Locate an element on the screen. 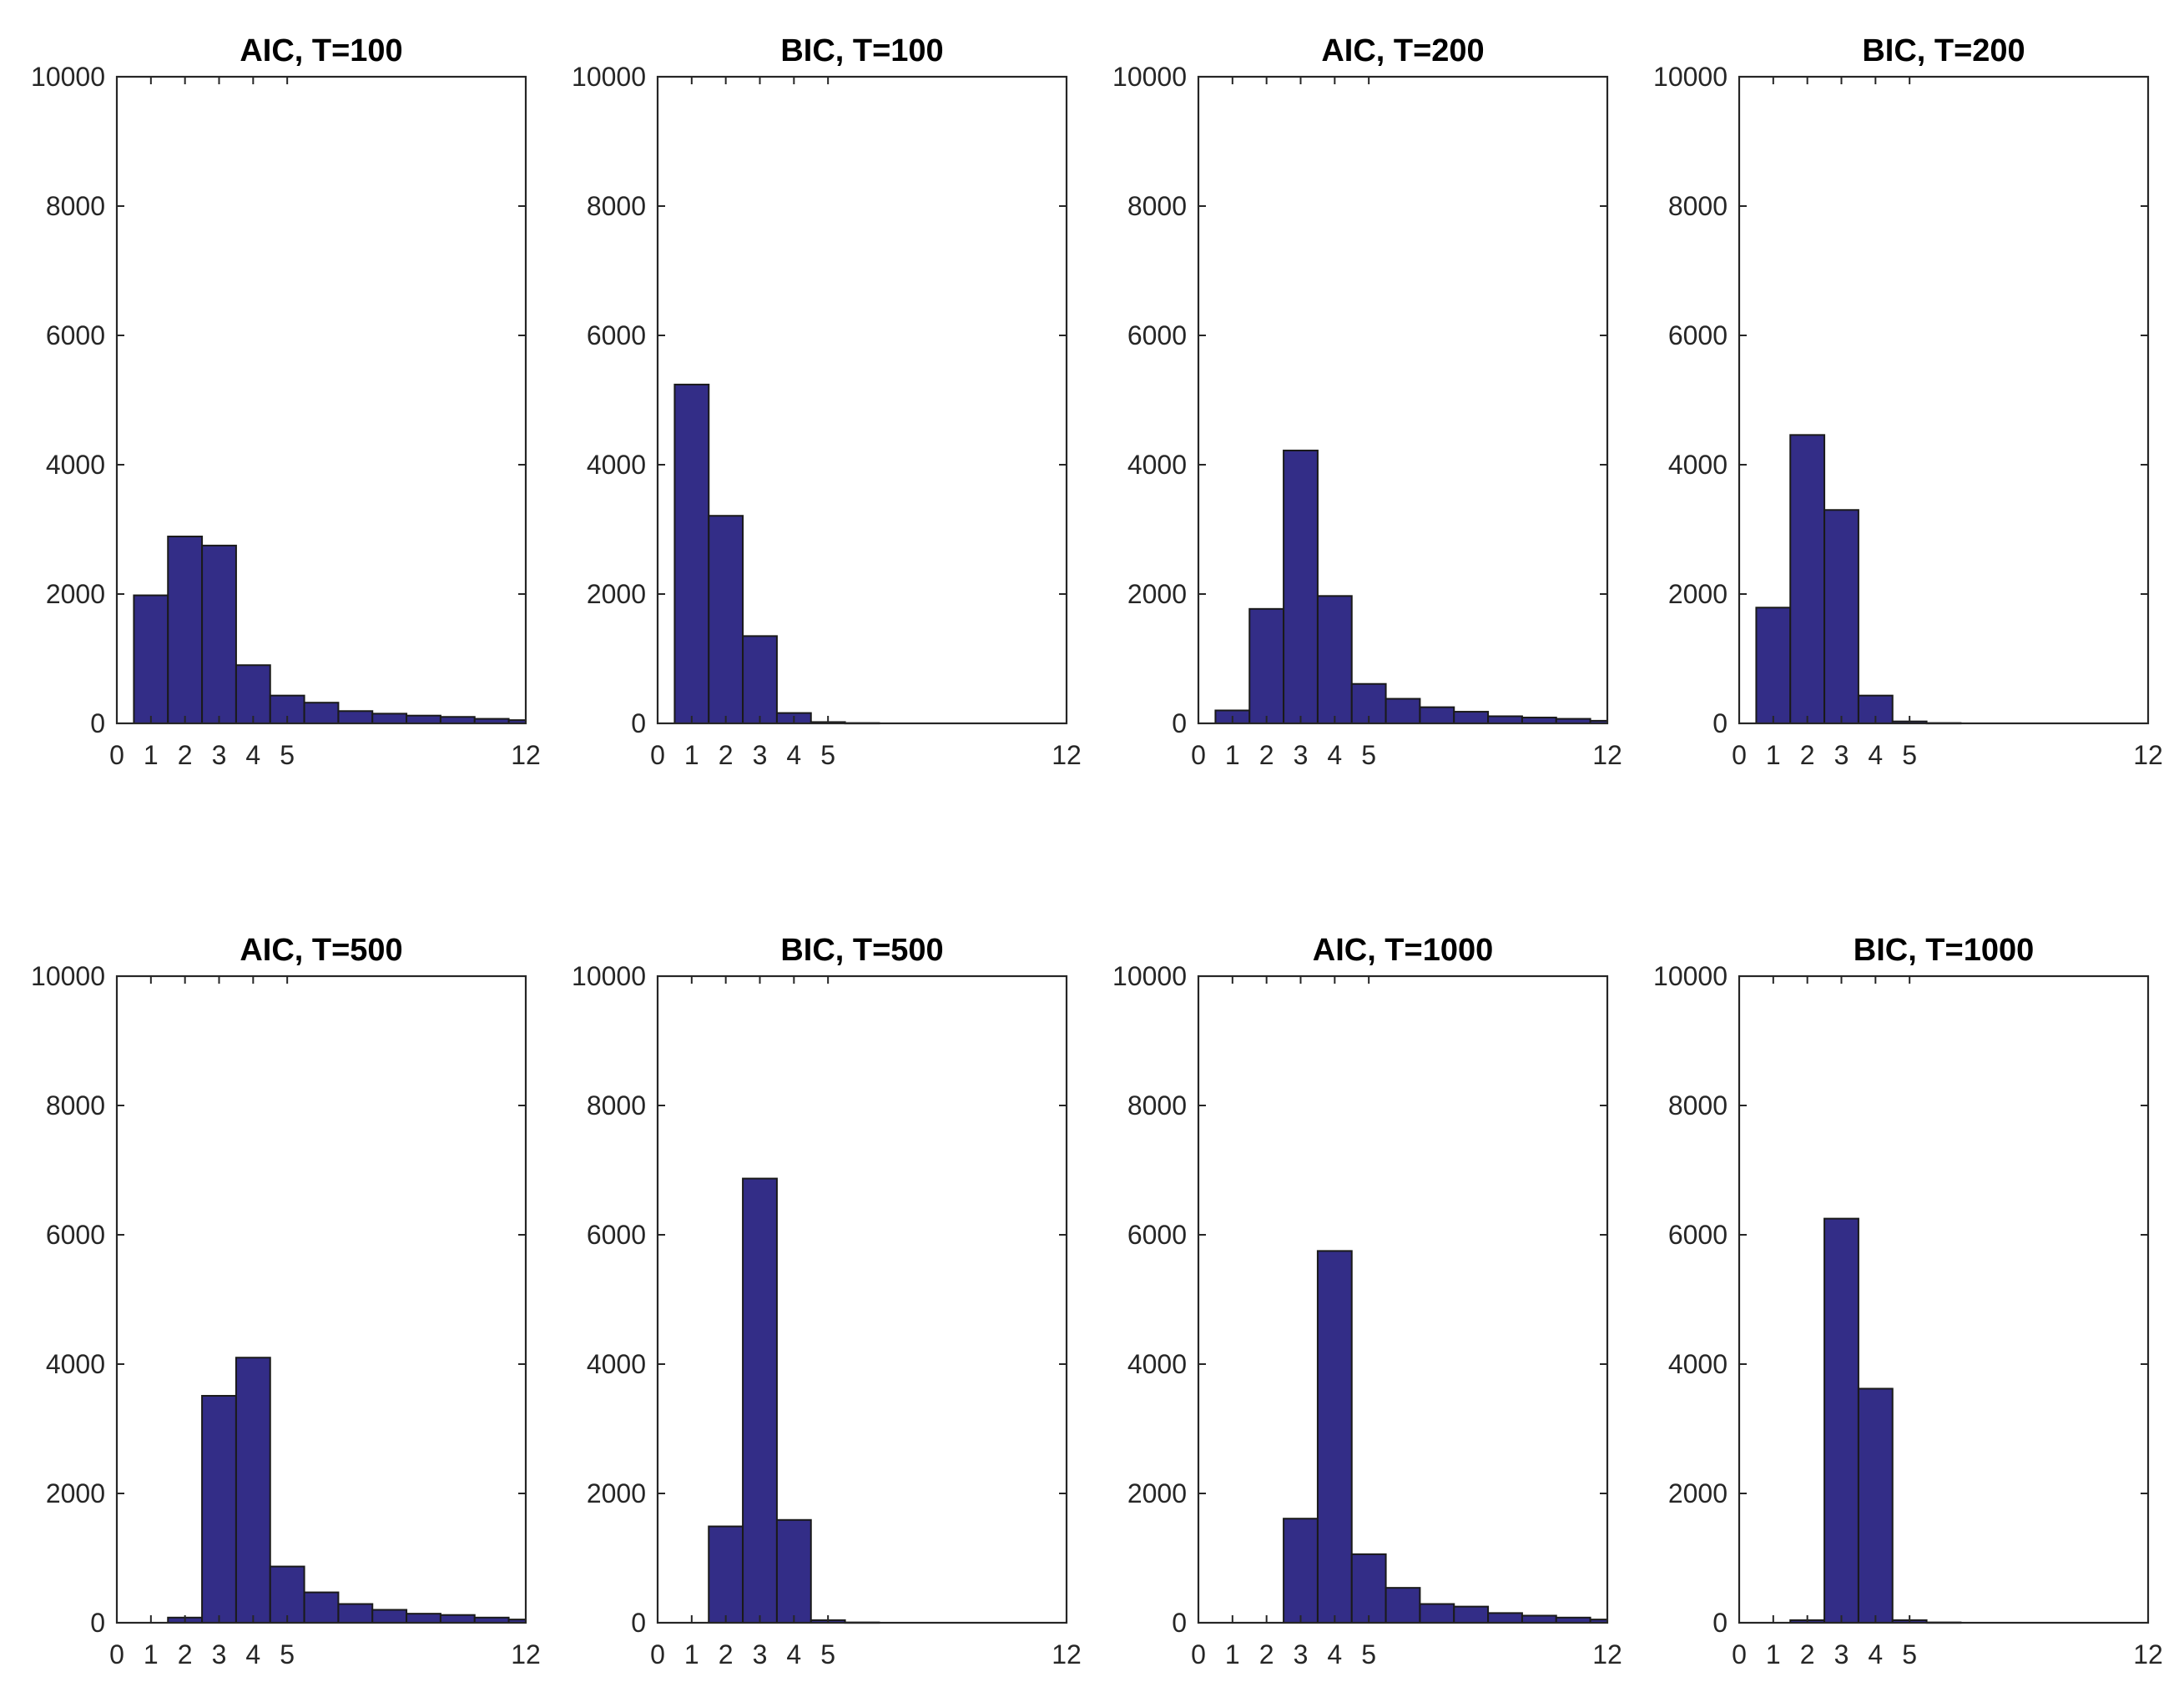  panel-title: BIC, T=100 is located at coordinates (861, 51).